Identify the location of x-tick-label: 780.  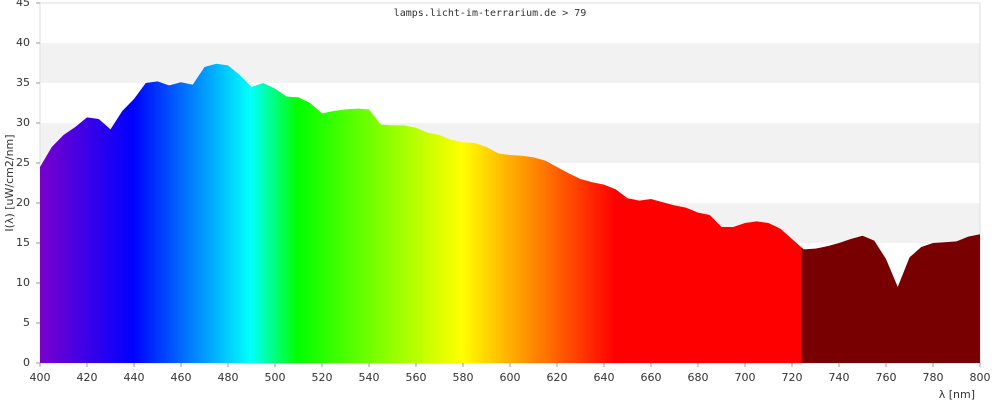
(933, 377).